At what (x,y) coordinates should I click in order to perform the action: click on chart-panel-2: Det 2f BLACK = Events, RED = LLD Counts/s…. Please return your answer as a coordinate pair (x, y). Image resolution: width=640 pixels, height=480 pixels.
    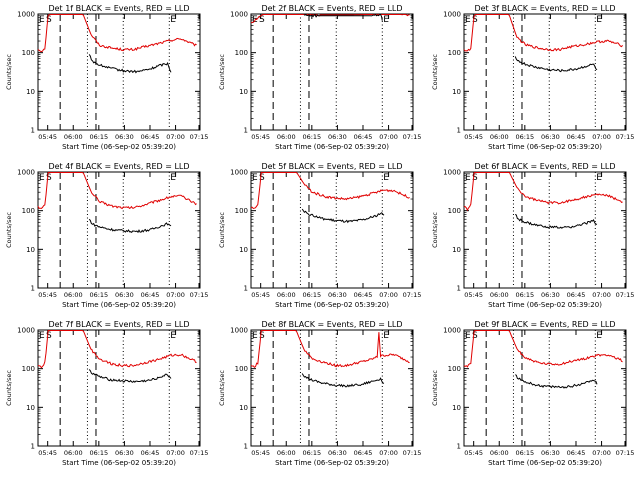
    Looking at the image, I should click on (319, 77).